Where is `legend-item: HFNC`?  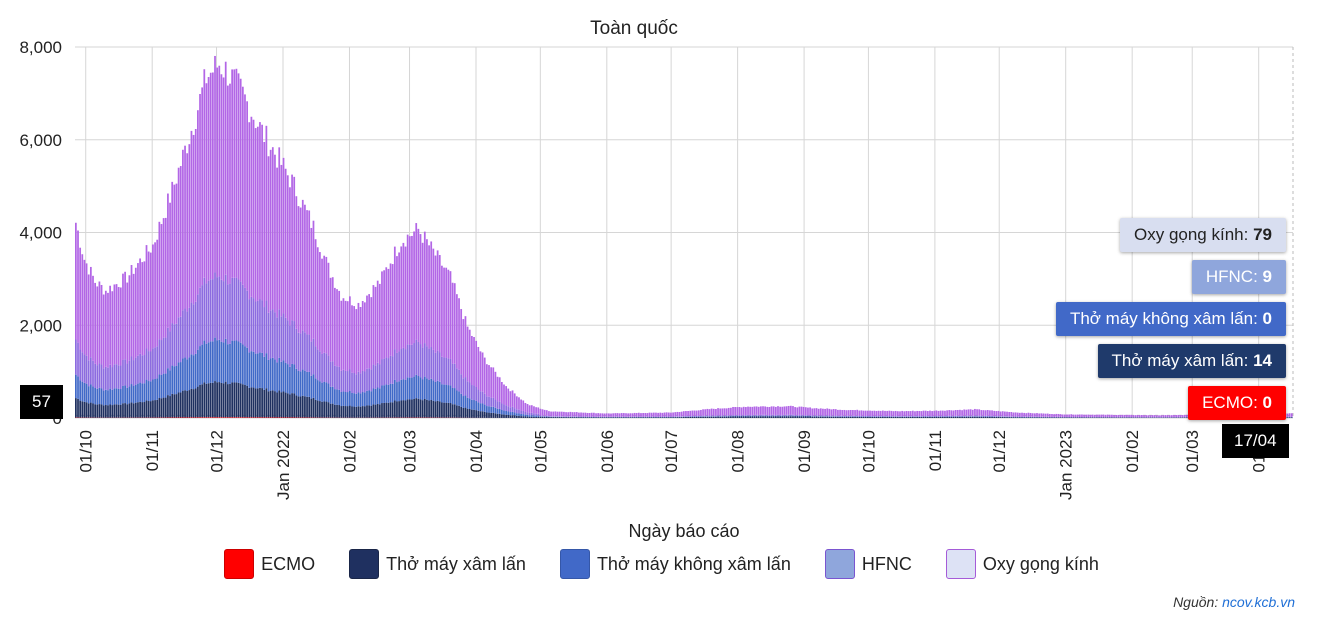
legend-item: HFNC is located at coordinates (868, 564).